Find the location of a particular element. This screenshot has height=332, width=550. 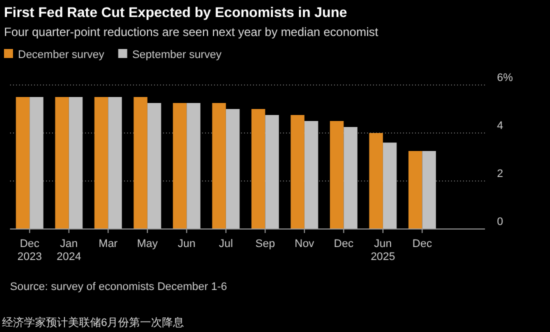

legend-label: December survey is located at coordinates (61, 55).